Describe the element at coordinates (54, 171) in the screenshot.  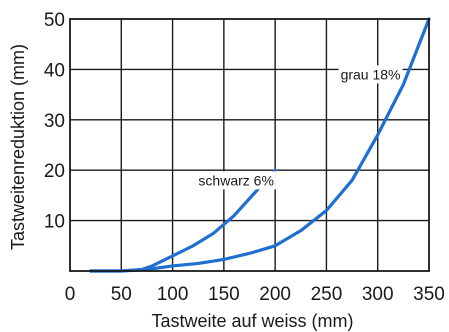
I see `y-tick-label-1: 20` at that location.